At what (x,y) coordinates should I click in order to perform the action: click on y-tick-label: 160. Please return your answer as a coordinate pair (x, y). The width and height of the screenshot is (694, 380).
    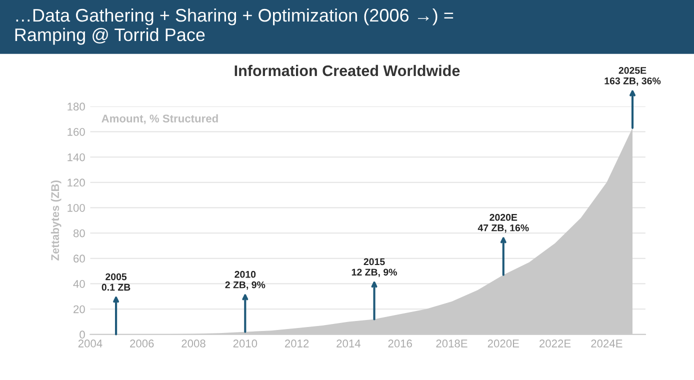
    Looking at the image, I should click on (76, 132).